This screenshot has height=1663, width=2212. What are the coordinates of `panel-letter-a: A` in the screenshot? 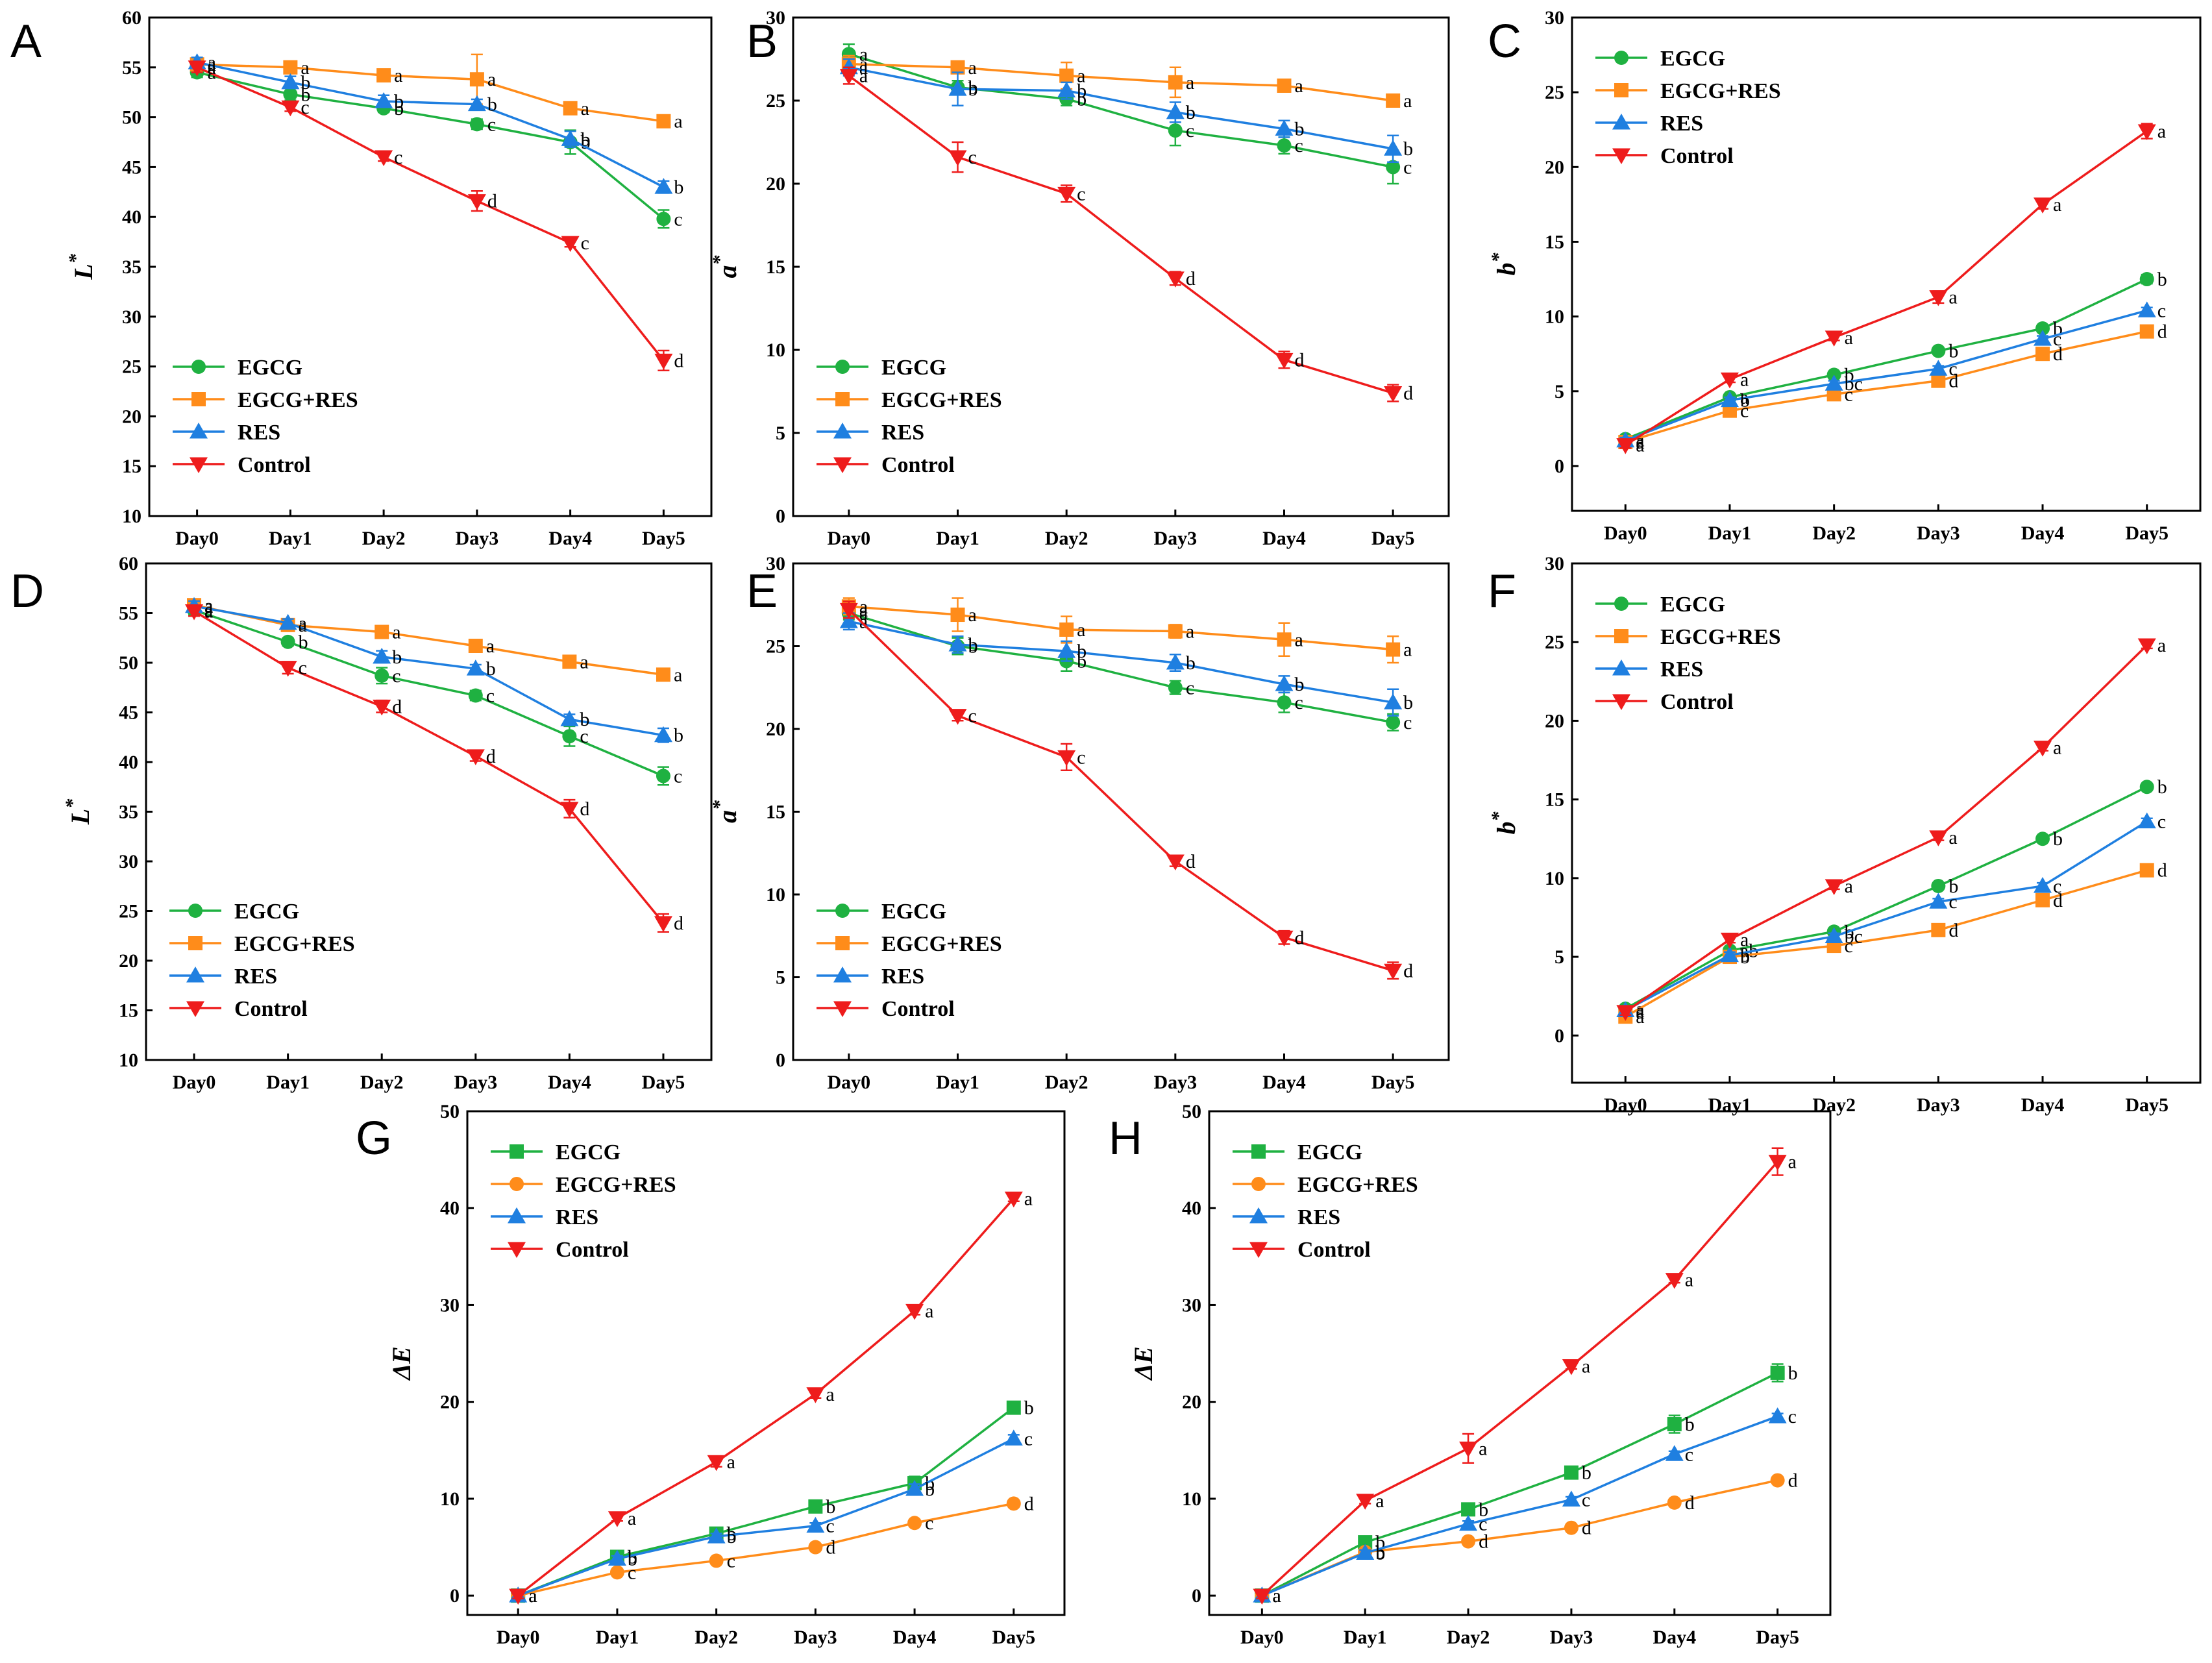 It's located at (26, 42).